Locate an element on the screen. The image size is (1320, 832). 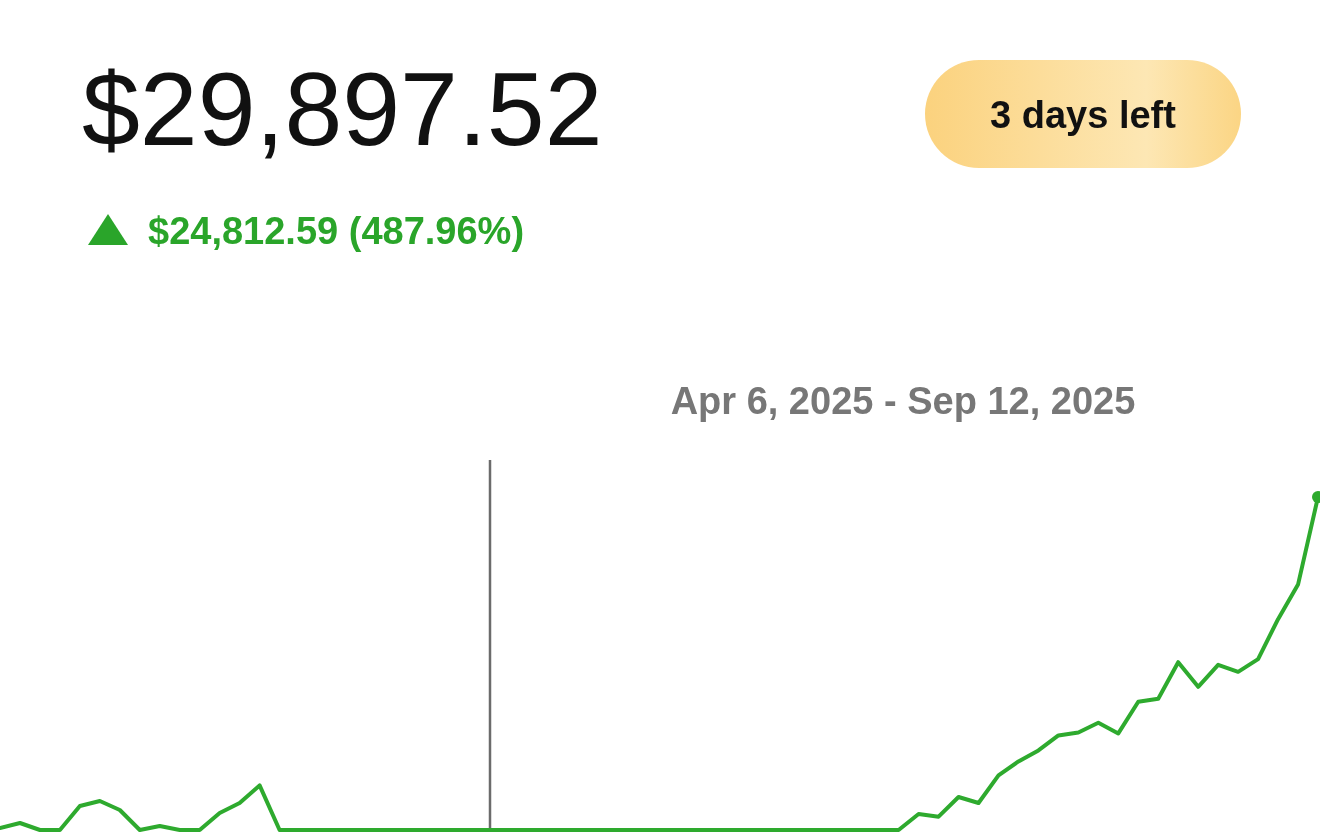
text: 3 days left is located at coordinates (1083, 115).